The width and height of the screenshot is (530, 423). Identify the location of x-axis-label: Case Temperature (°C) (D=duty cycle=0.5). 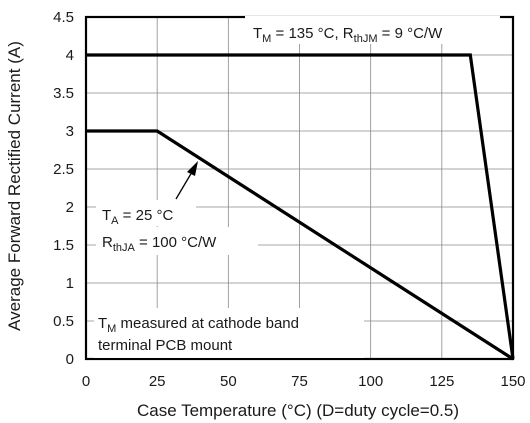
(298, 410).